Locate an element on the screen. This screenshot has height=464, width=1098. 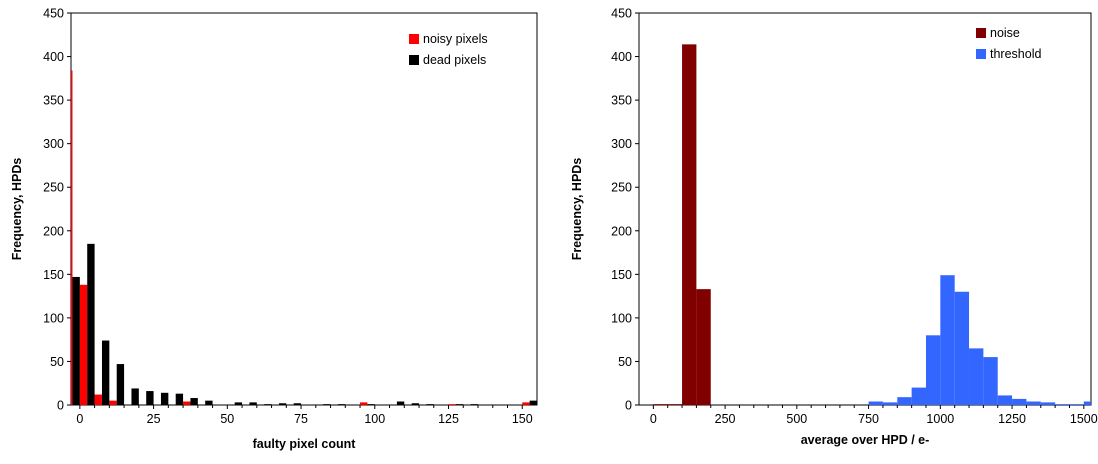
x-tick-label: 50 is located at coordinates (227, 419).